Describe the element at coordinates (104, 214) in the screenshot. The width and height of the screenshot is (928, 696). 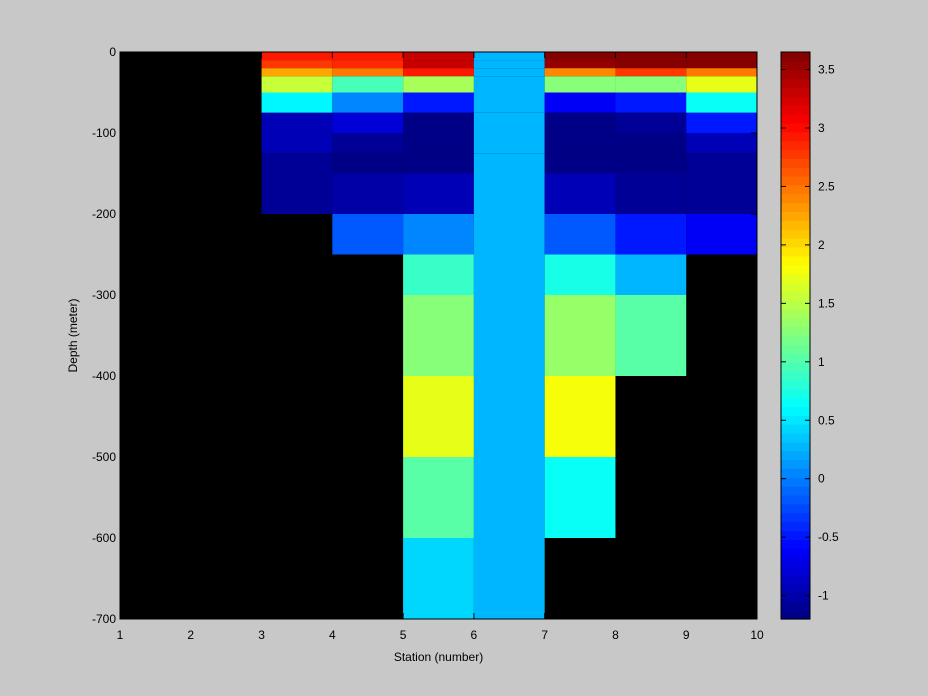
I see `y-tick-label: -200` at that location.